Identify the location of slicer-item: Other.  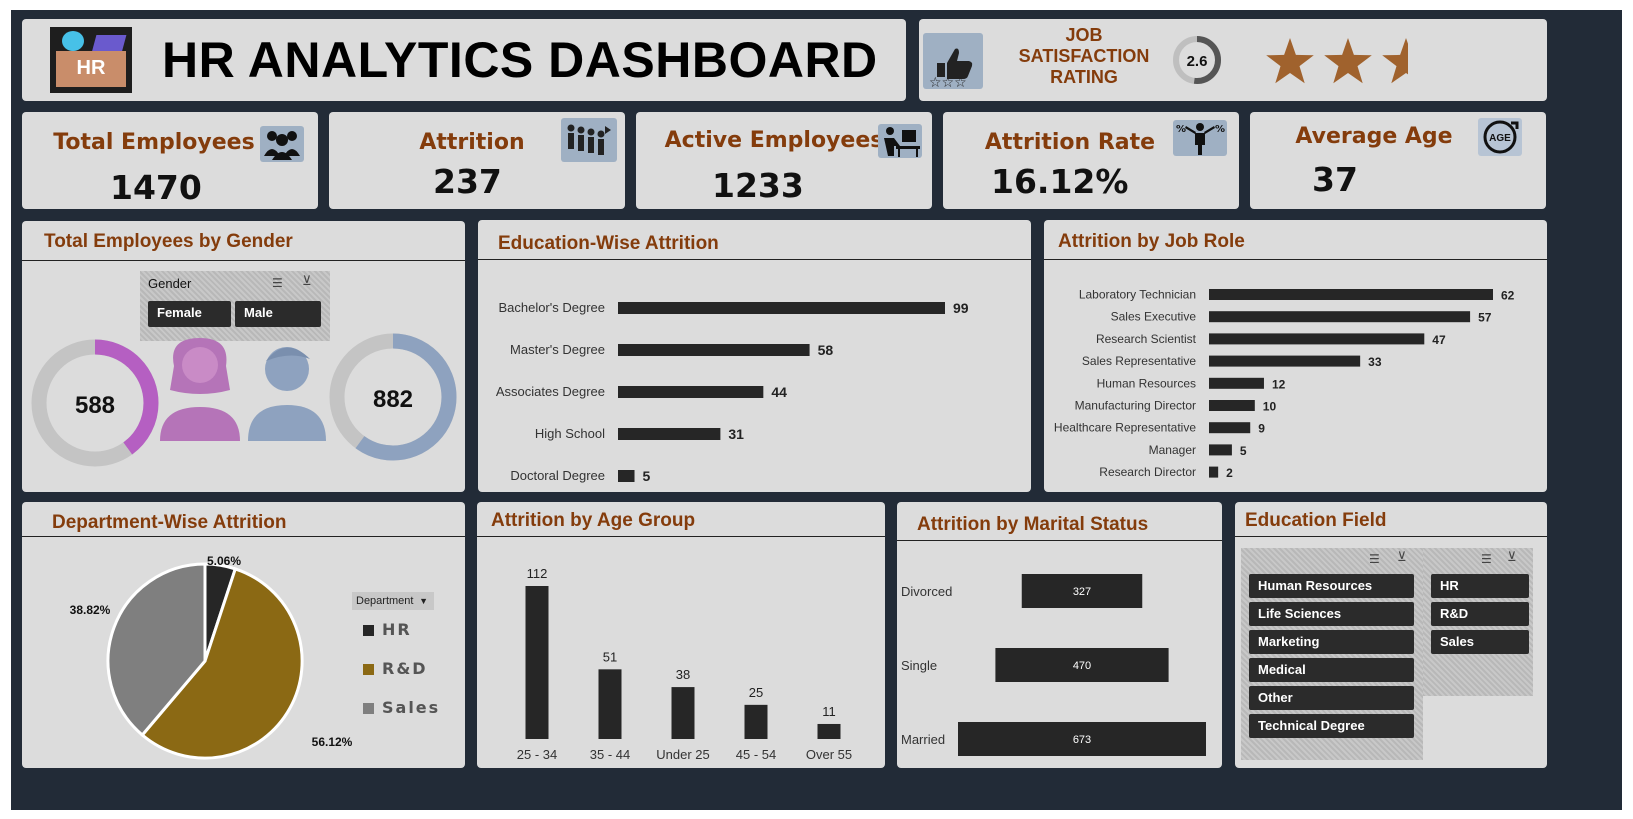
(1331, 698).